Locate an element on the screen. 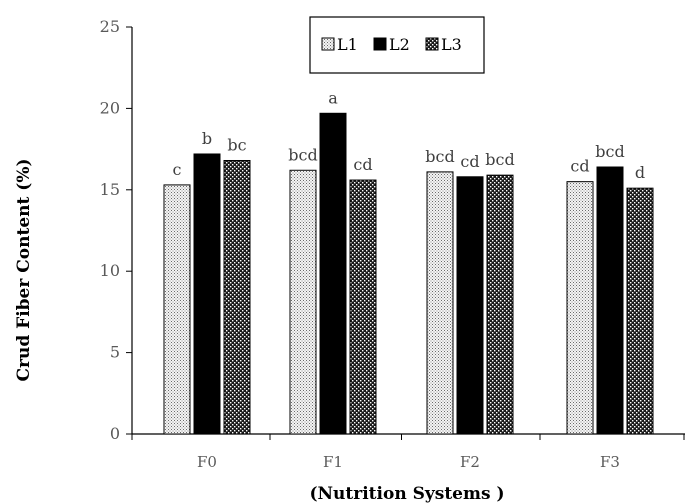 This screenshot has height=504, width=685. y-tick-label: 15 is located at coordinates (110, 189).